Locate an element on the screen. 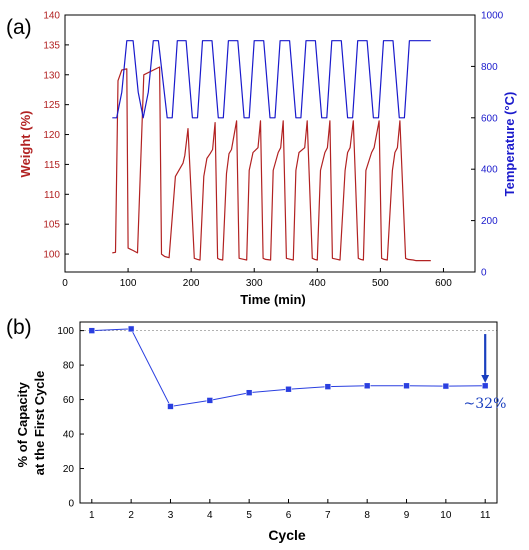 This screenshot has height=550, width=529. y-tick-label: 40 is located at coordinates (69, 435).